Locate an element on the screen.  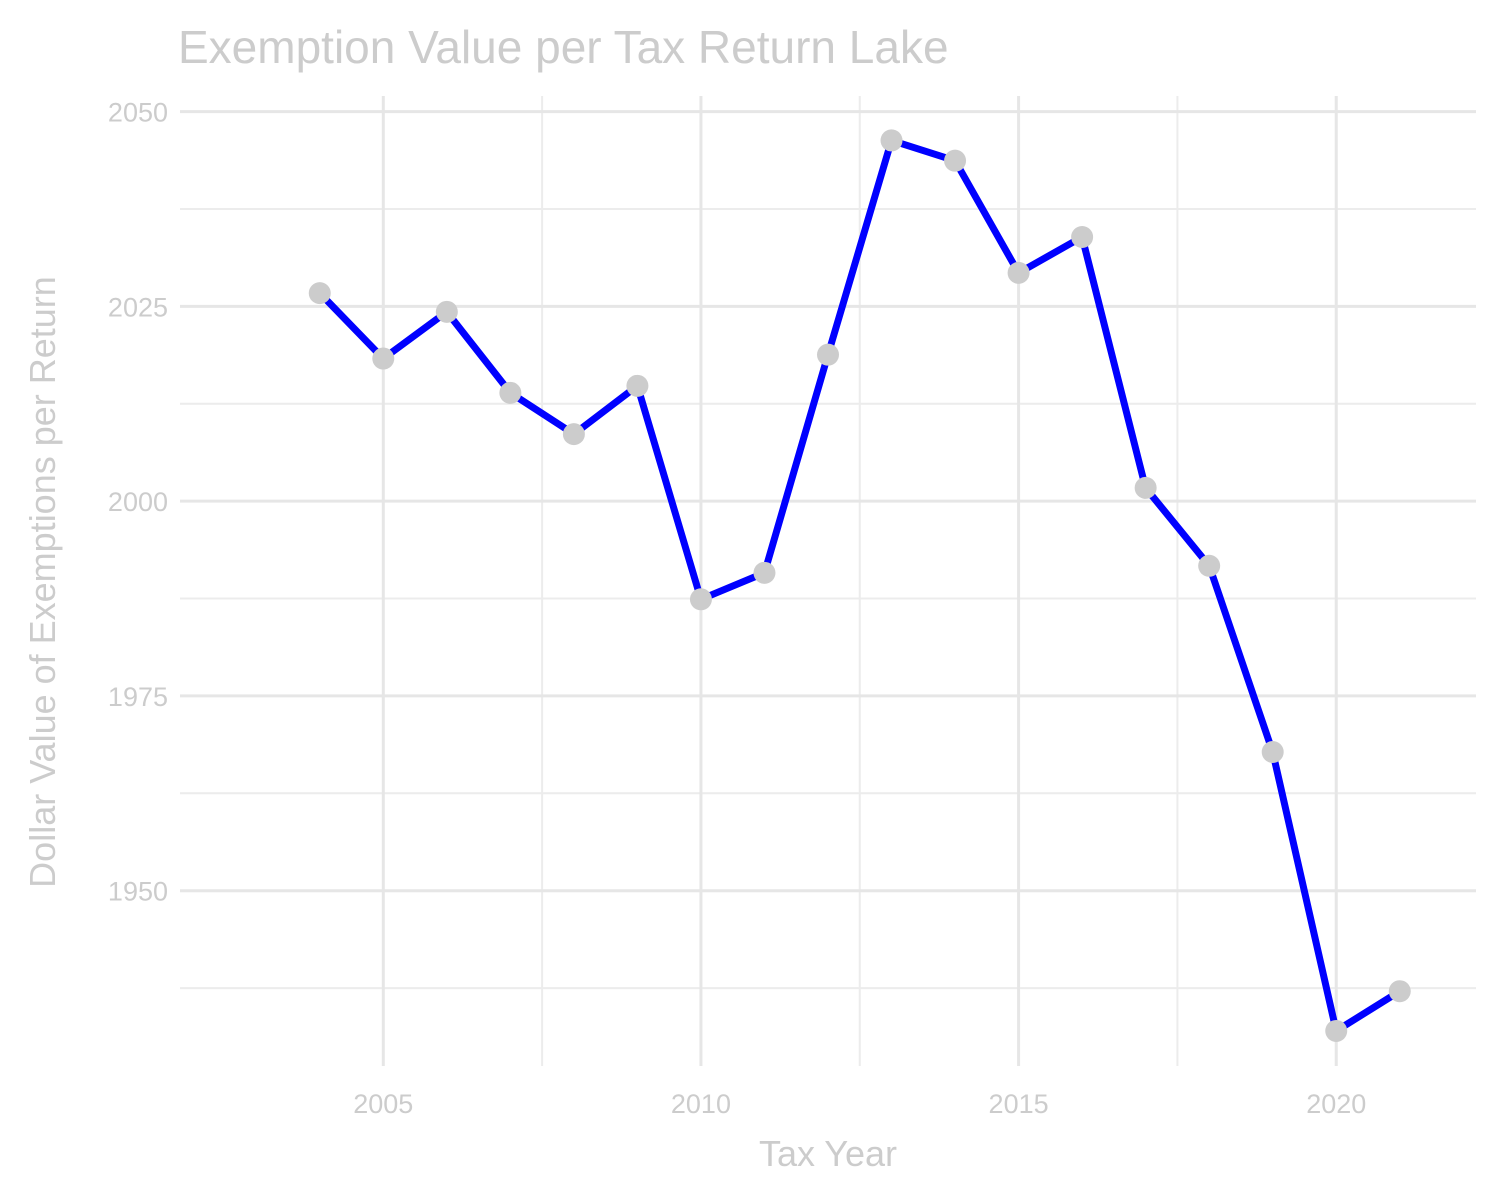
y-tick-label: 1975 is located at coordinates (138, 697).